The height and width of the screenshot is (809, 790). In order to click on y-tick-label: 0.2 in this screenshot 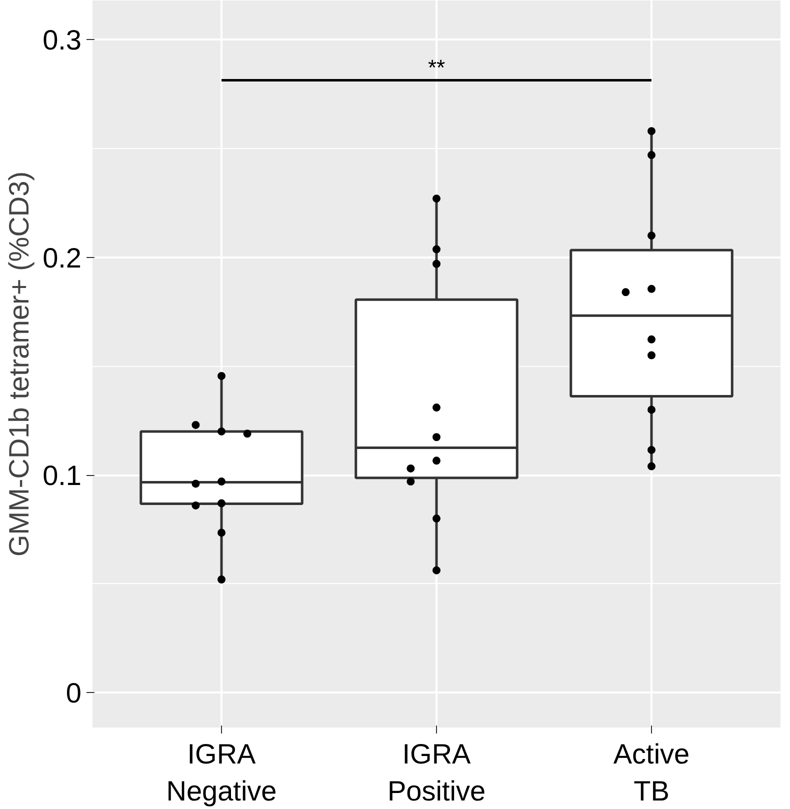, I will do `click(62, 258)`.